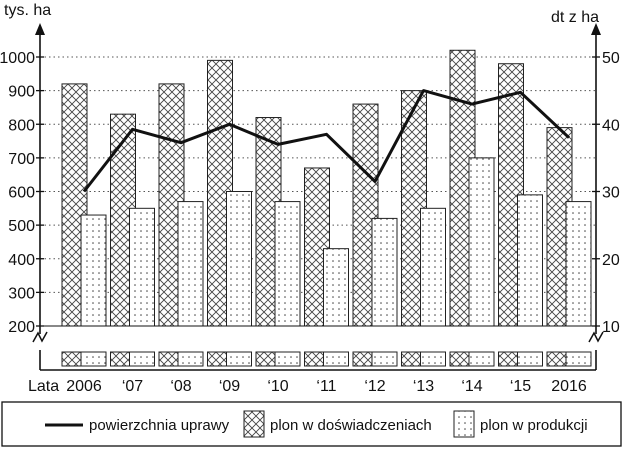 The height and width of the screenshot is (454, 625). Describe the element at coordinates (21, 293) in the screenshot. I see `y-left-tick-label: 300` at that location.